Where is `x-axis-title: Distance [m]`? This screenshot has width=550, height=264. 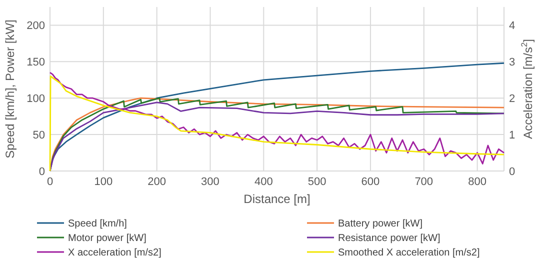
x-axis-title: Distance [m] is located at coordinates (277, 199).